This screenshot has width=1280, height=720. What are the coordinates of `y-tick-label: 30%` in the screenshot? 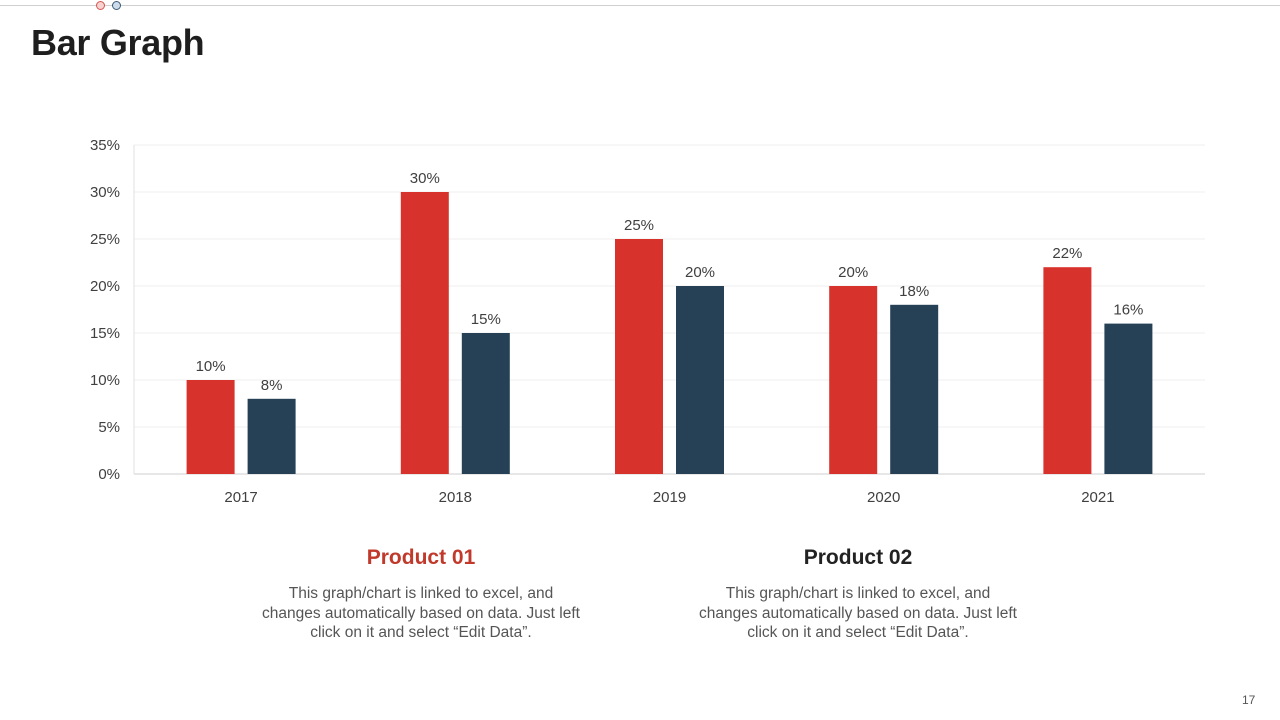 It's located at (105, 192).